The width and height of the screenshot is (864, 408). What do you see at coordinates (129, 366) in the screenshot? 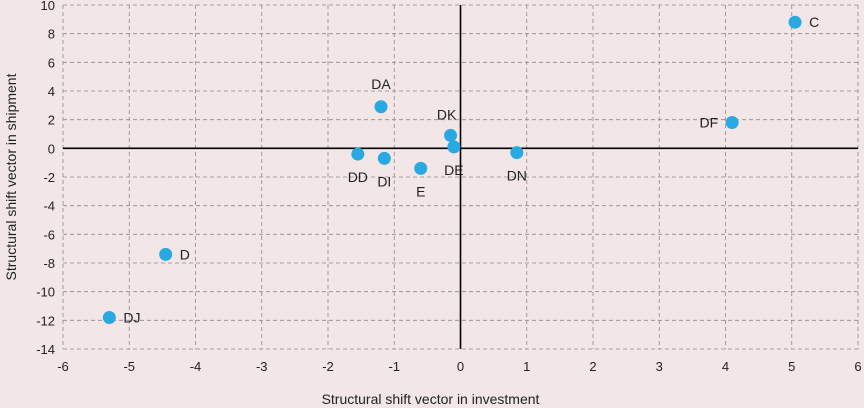
I see `x-tick-label: -5` at bounding box center [129, 366].